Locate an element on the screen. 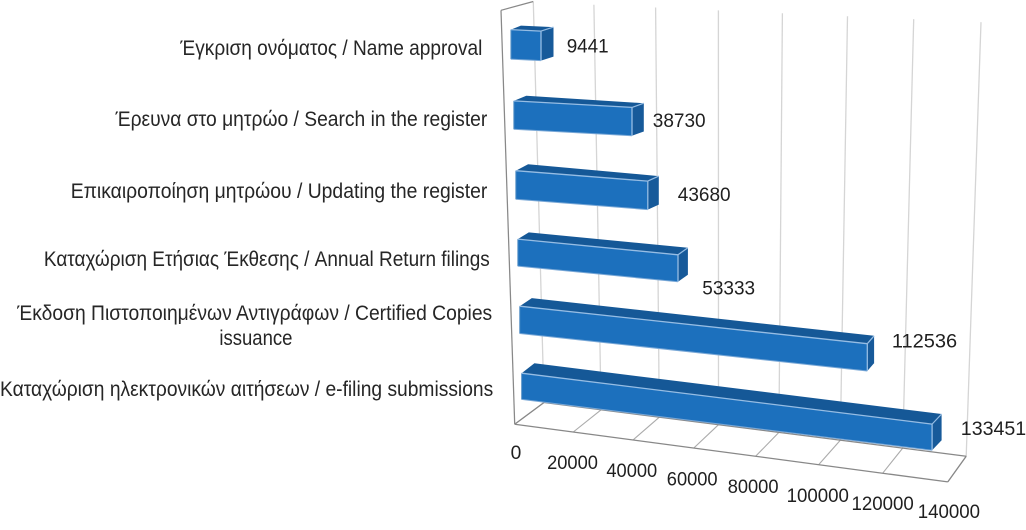 This screenshot has height=530, width=1026. svg-text: 140000 is located at coordinates (949, 512).